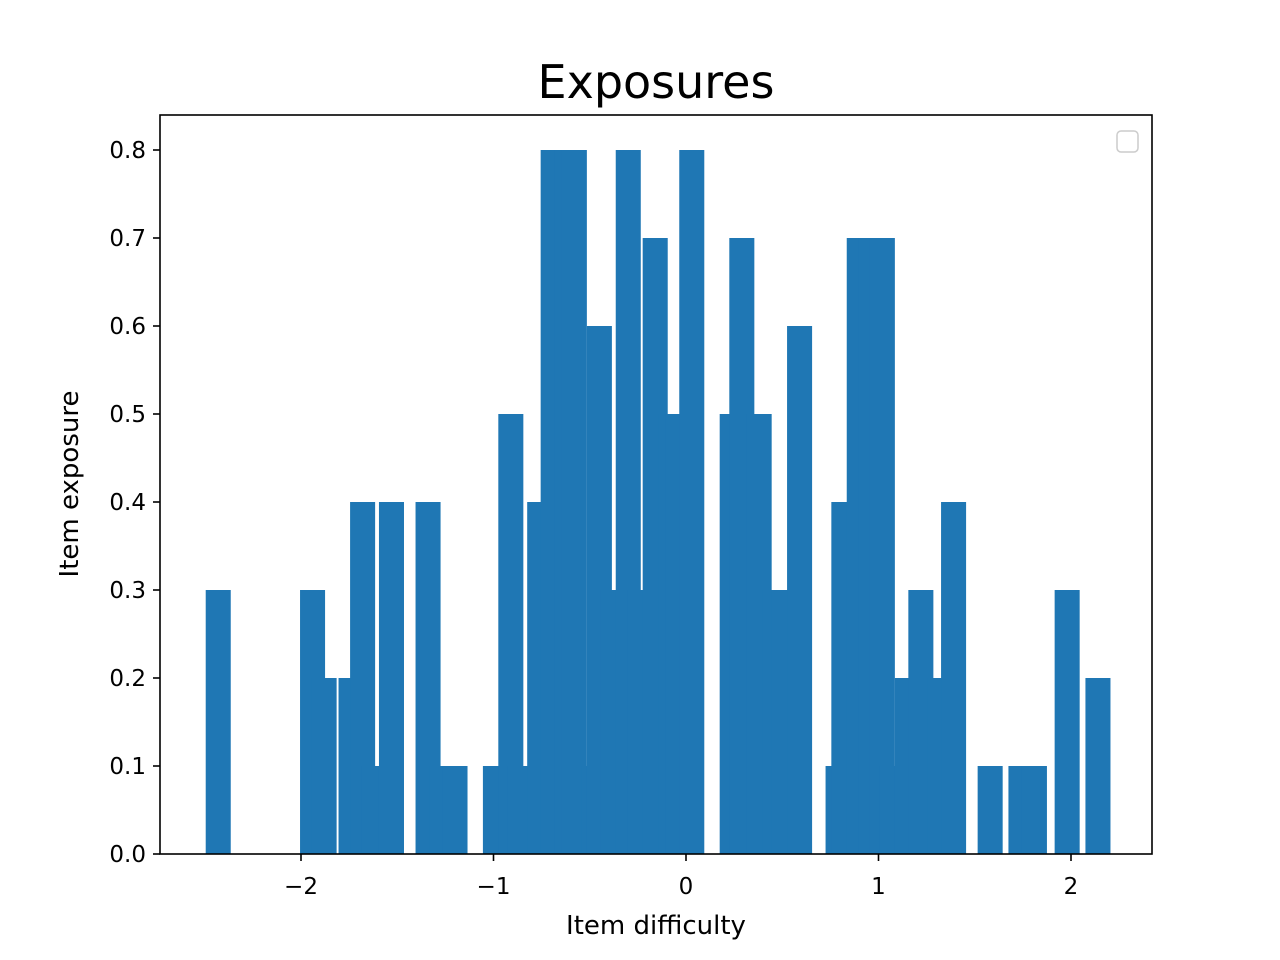  What do you see at coordinates (656, 926) in the screenshot?
I see `x-axis-label: Item difficulty` at bounding box center [656, 926].